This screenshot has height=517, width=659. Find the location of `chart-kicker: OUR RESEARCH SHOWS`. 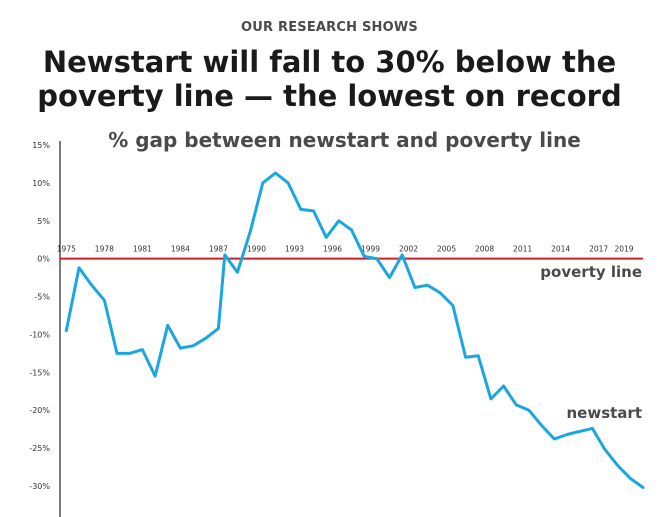

chart-kicker: OUR RESEARCH SHOWS is located at coordinates (329, 27).